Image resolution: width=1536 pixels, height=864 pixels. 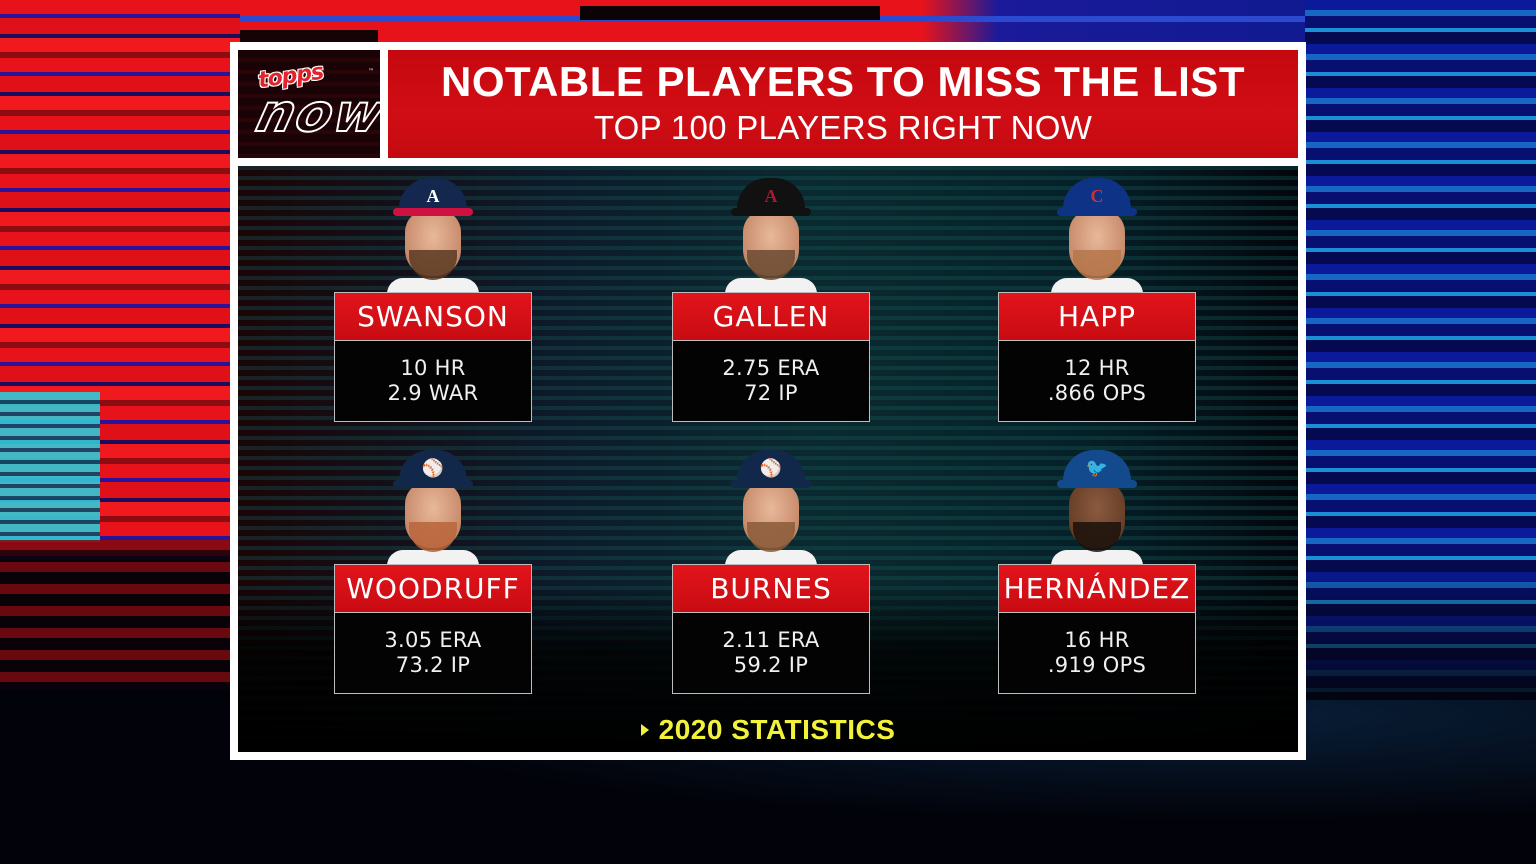 I want to click on player-headshot: C, so click(x=1097, y=232).